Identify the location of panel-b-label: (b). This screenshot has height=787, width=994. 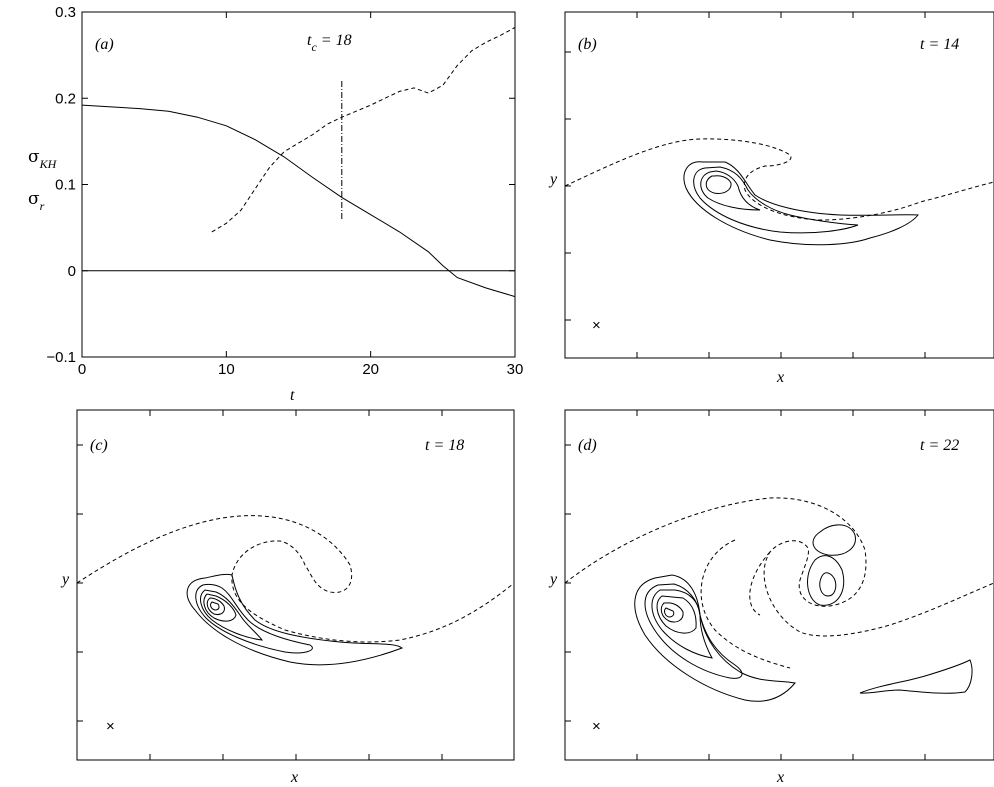
(587, 44).